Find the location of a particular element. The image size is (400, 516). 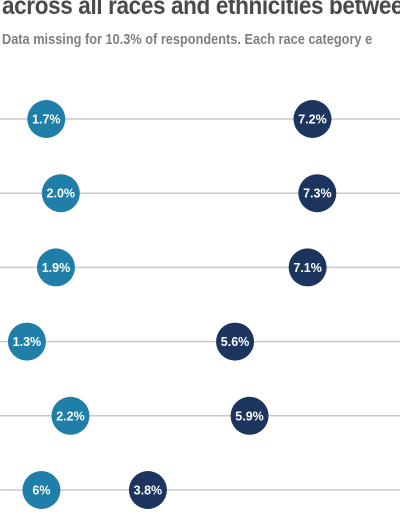

series-2-data-label: 5.6% is located at coordinates (235, 342).